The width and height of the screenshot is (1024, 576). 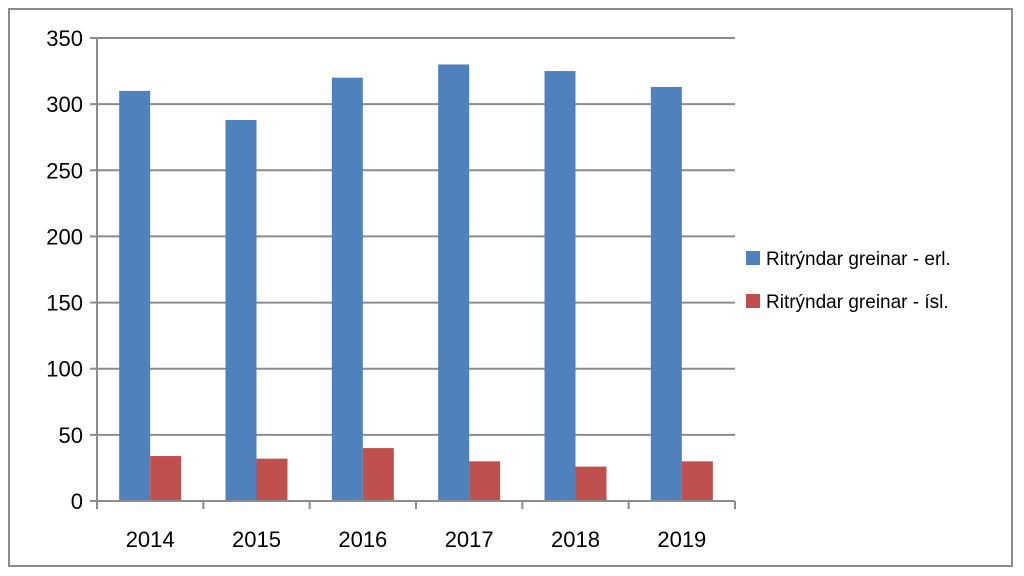 What do you see at coordinates (485, 481) in the screenshot?
I see `bar-2017-isl` at bounding box center [485, 481].